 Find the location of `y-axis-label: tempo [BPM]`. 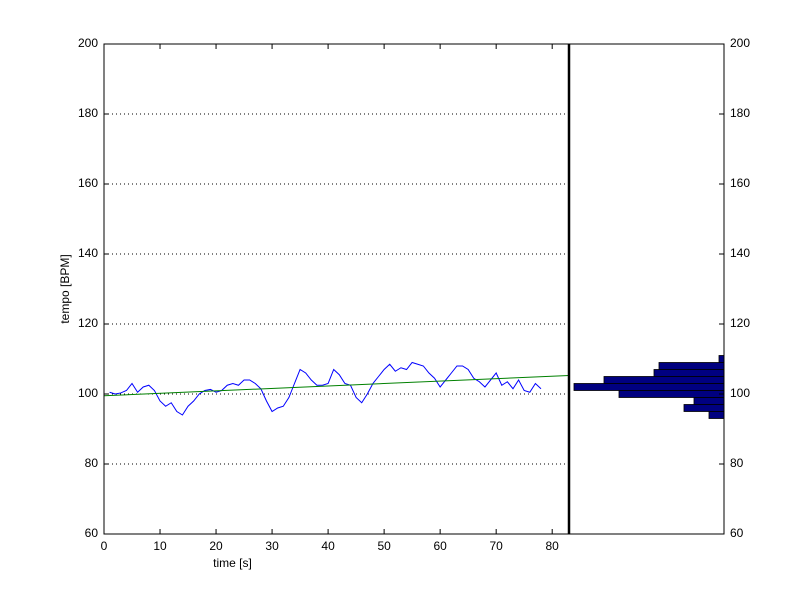

y-axis-label: tempo [BPM] is located at coordinates (65, 288).